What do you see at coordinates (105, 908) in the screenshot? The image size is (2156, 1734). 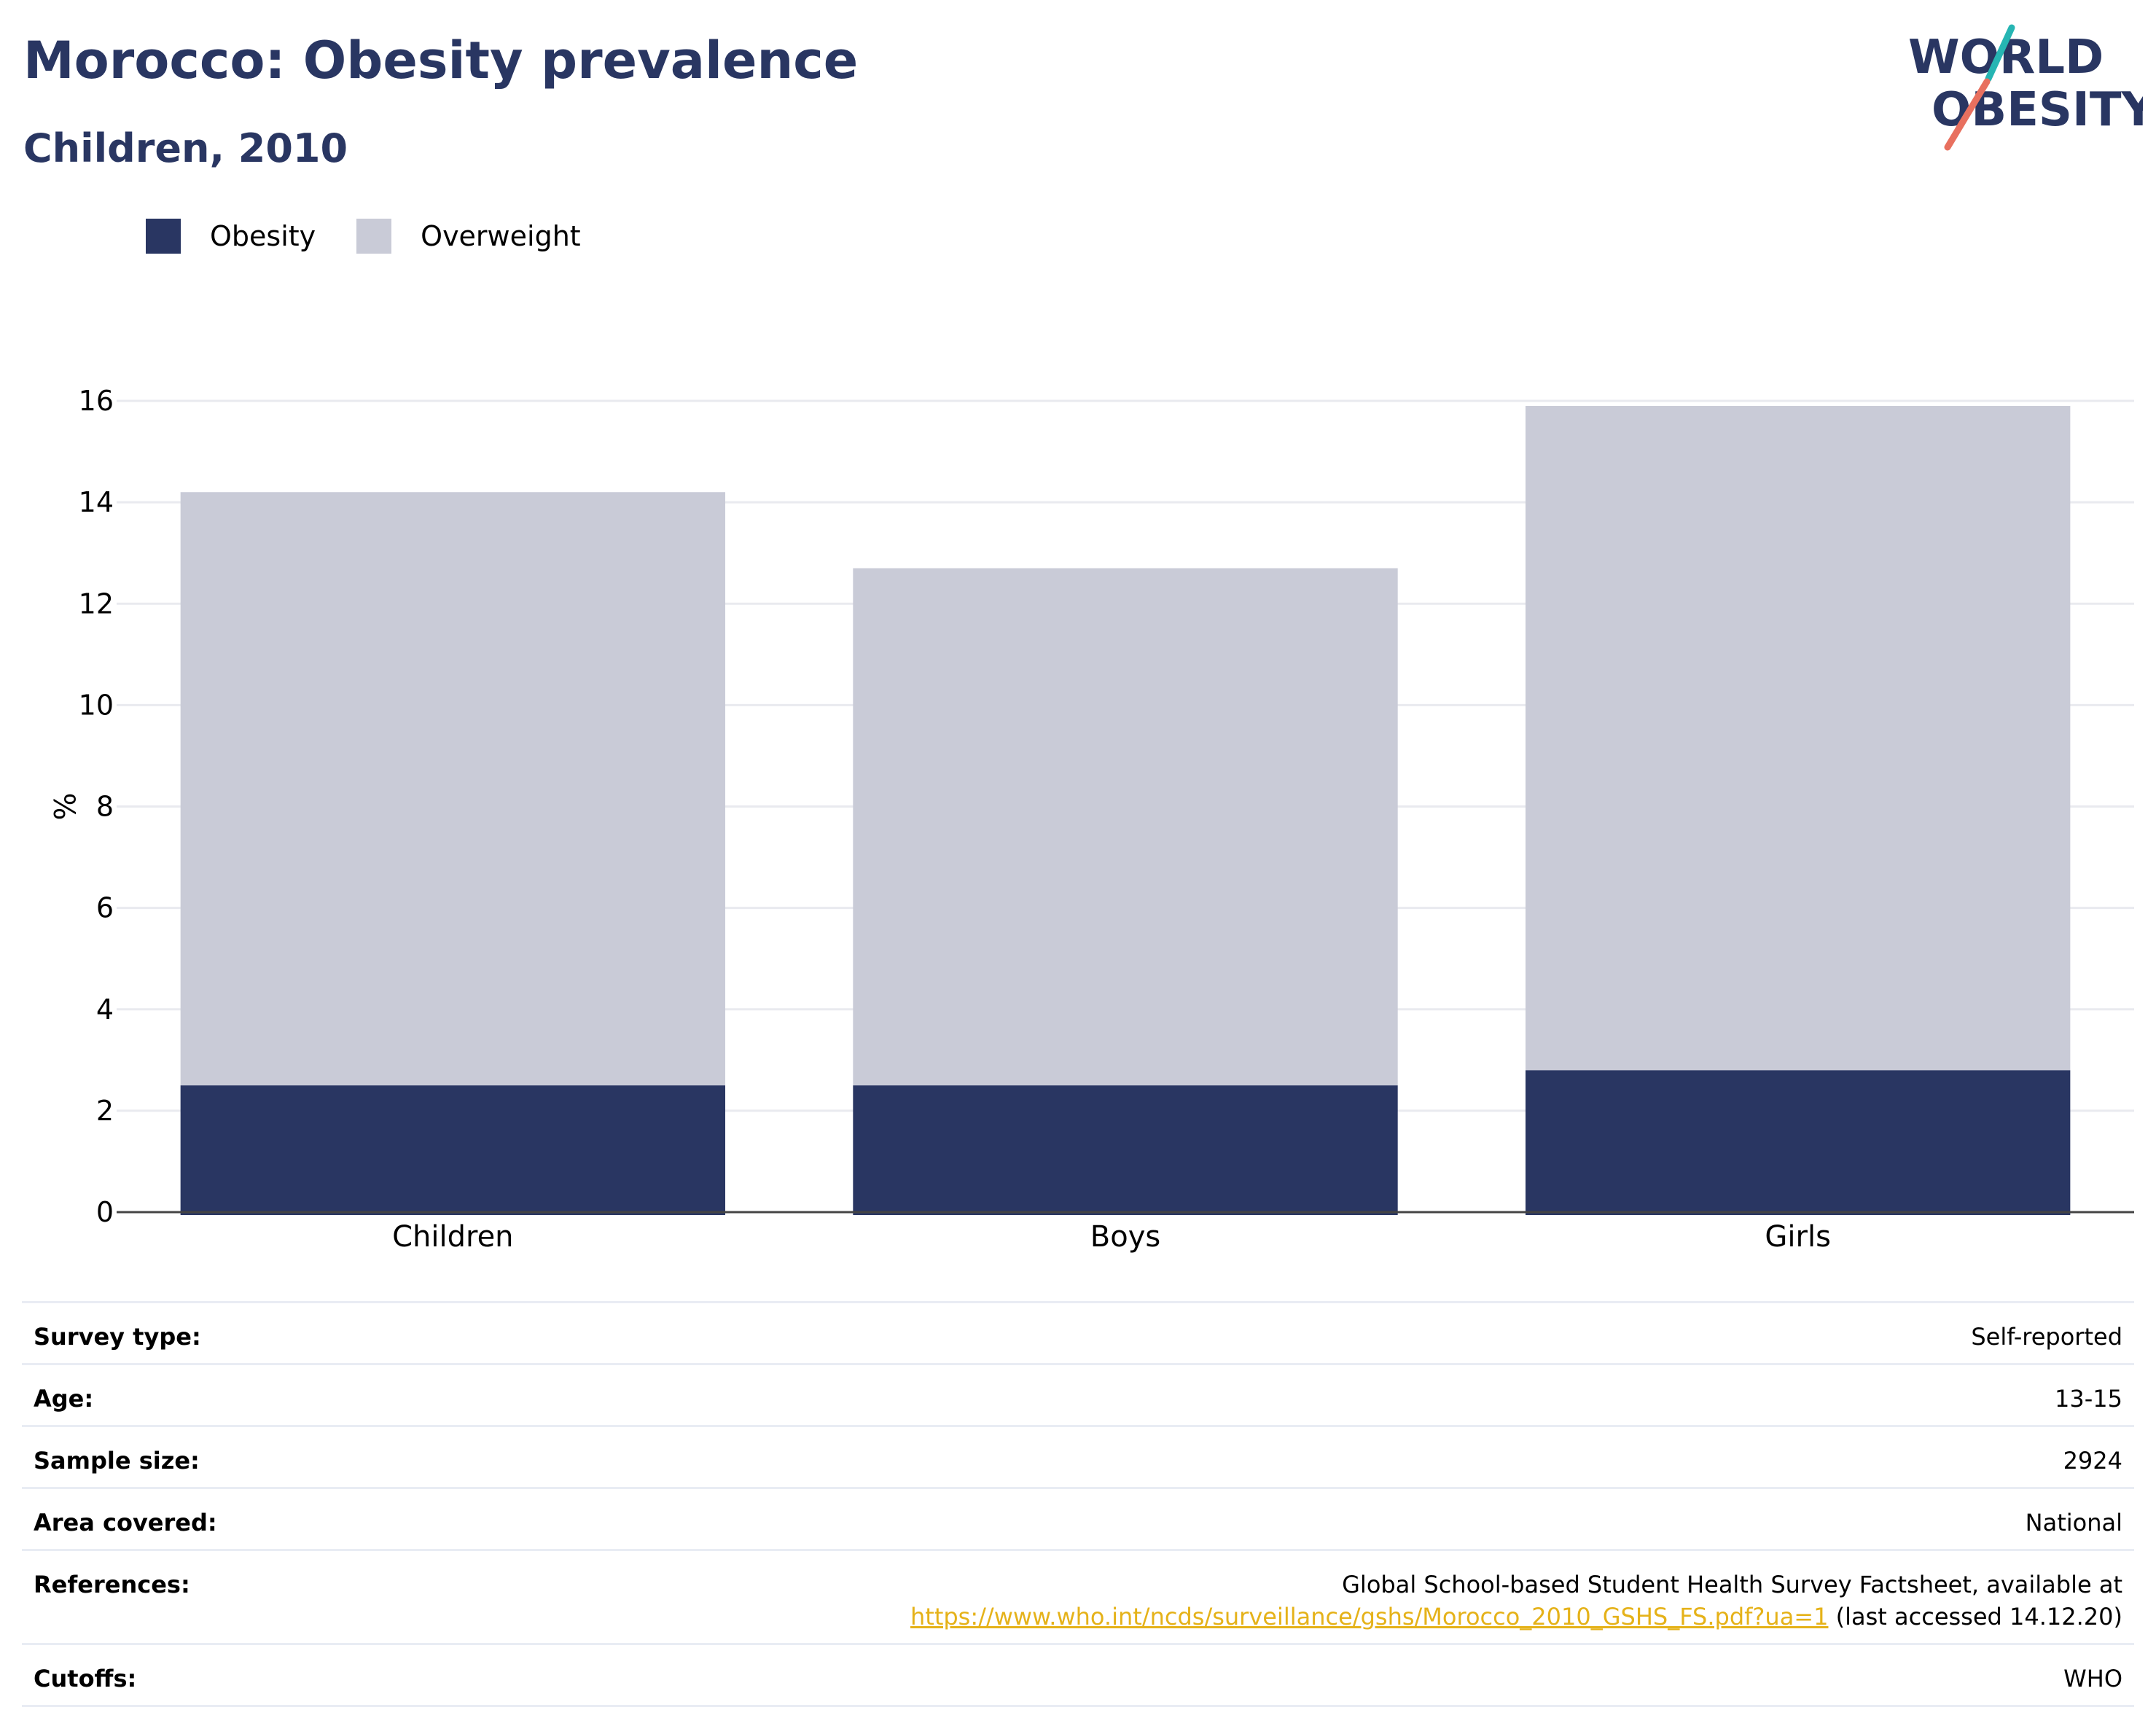 I see `y-tick-label-6: 6` at bounding box center [105, 908].